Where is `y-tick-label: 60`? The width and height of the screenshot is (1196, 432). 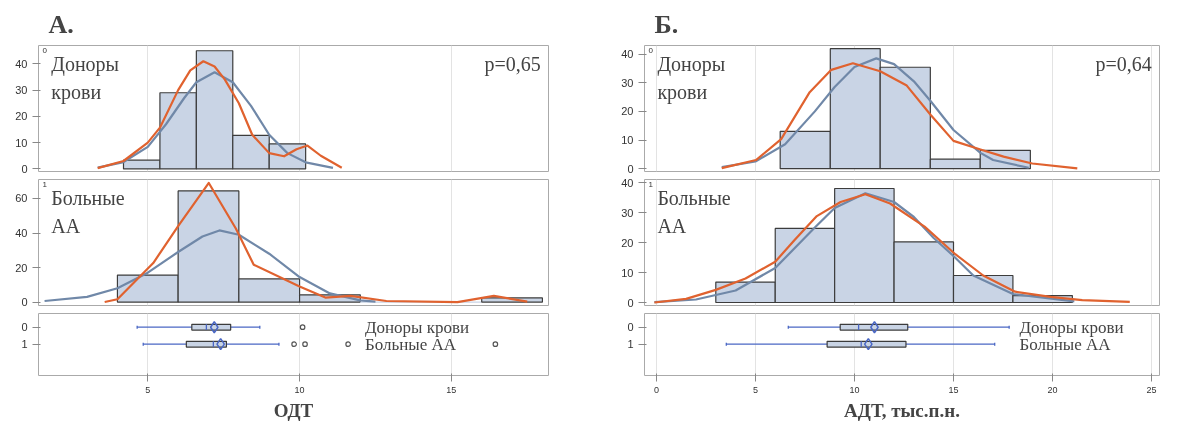 y-tick-label: 60 is located at coordinates (21, 198).